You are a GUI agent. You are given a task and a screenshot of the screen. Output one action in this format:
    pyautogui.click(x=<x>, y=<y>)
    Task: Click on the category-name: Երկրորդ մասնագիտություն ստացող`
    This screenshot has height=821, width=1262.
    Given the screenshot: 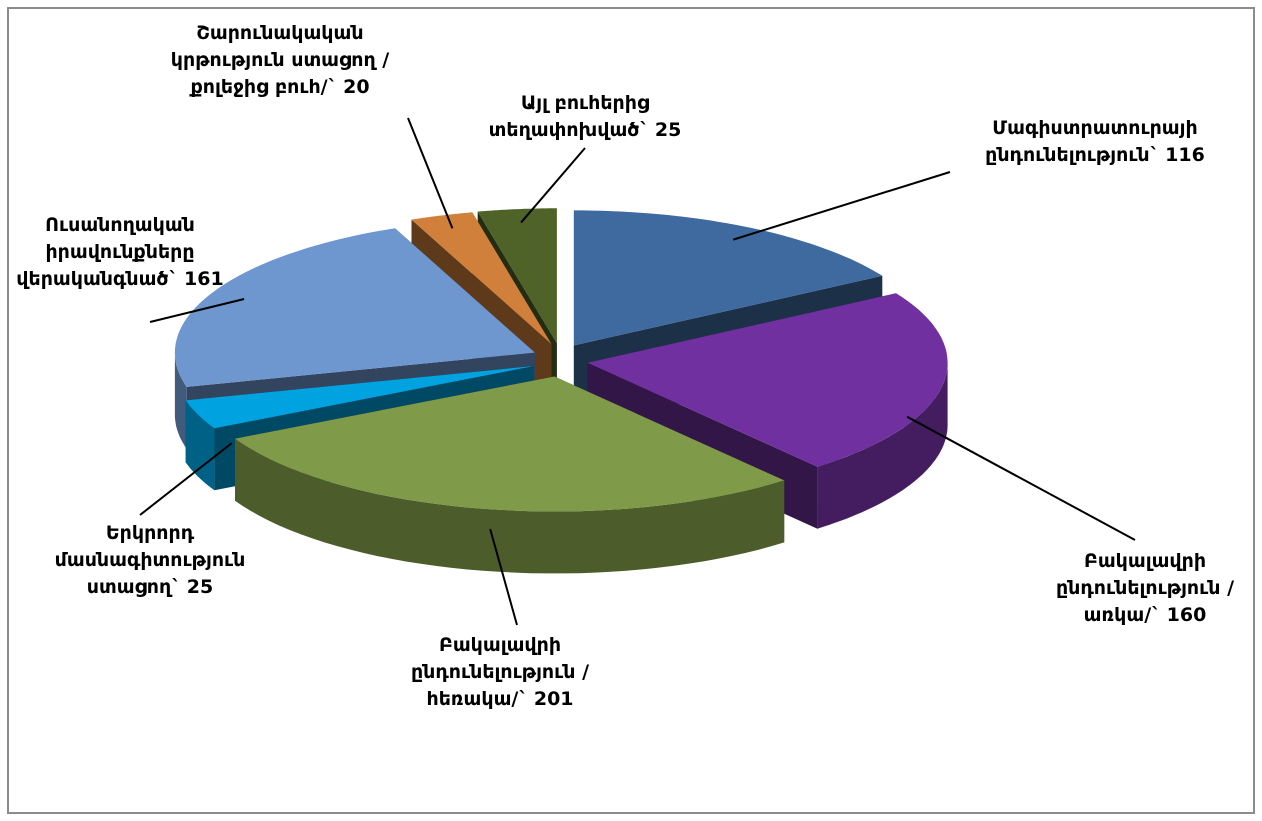 What is the action you would take?
    pyautogui.click(x=150, y=560)
    